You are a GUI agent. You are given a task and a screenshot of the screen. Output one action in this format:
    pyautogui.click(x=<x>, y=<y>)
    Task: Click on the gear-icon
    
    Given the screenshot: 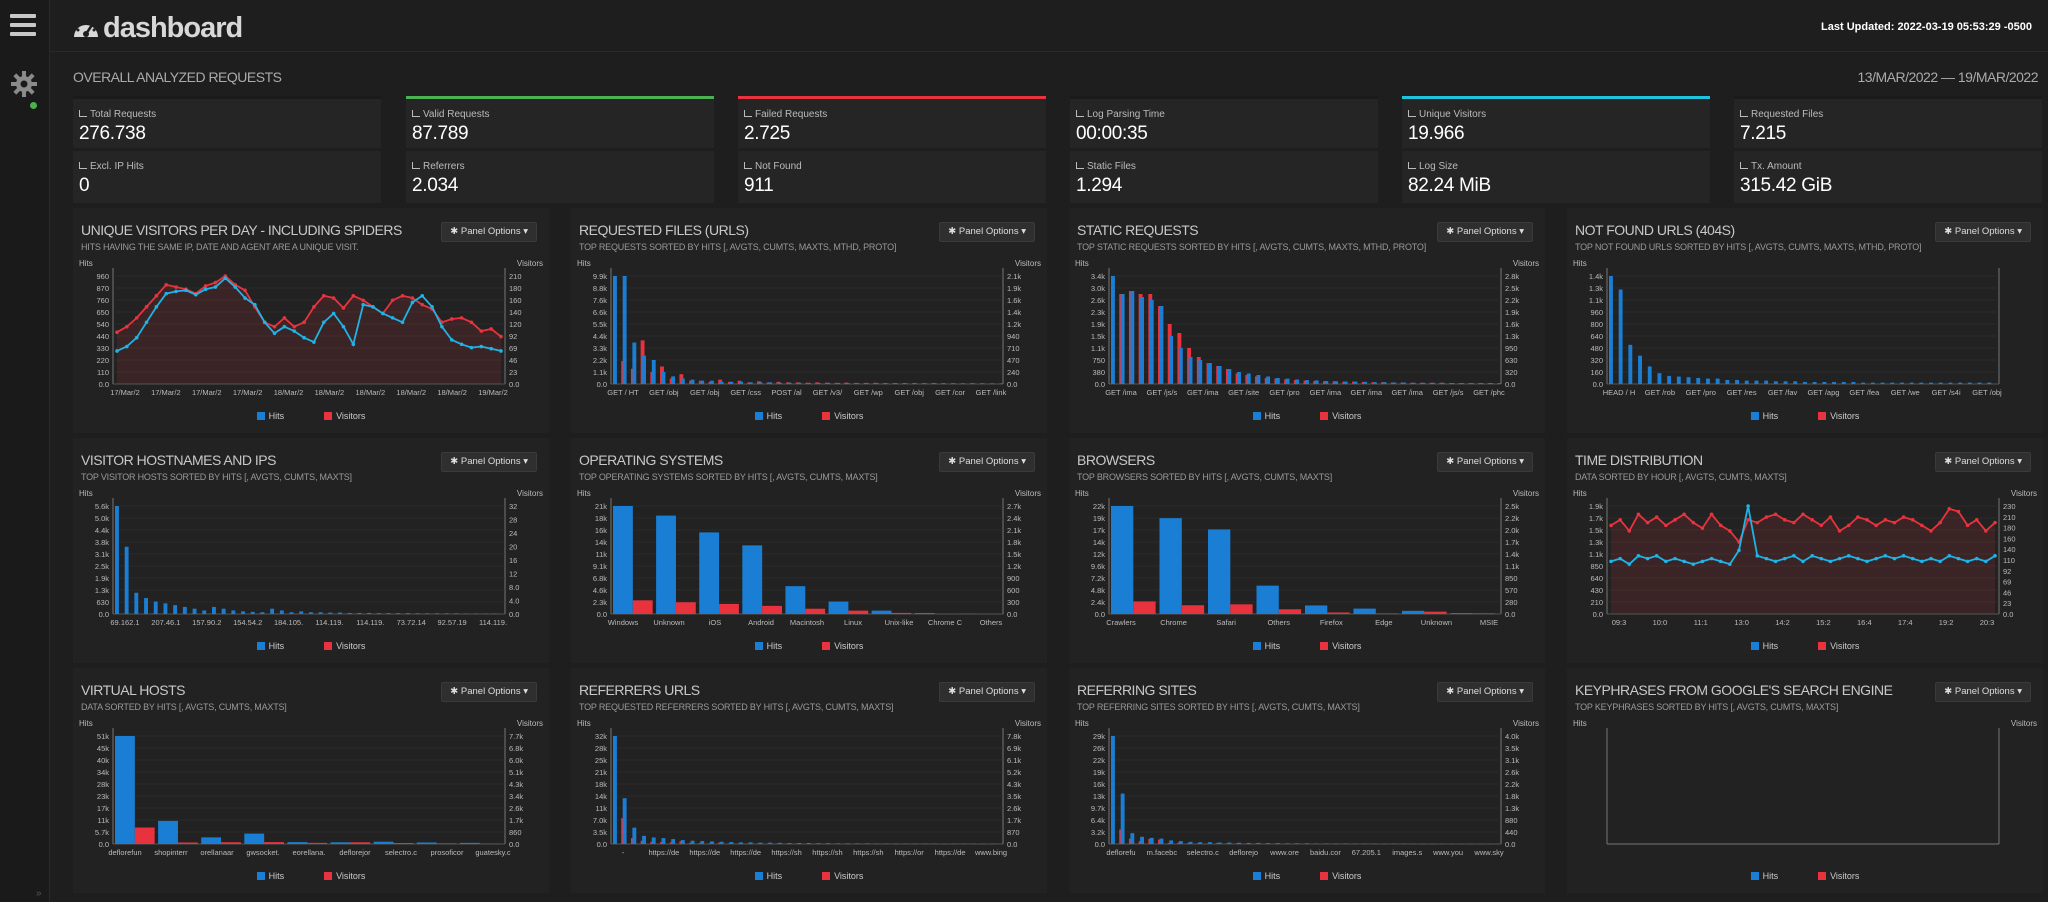 What is the action you would take?
    pyautogui.click(x=24, y=84)
    